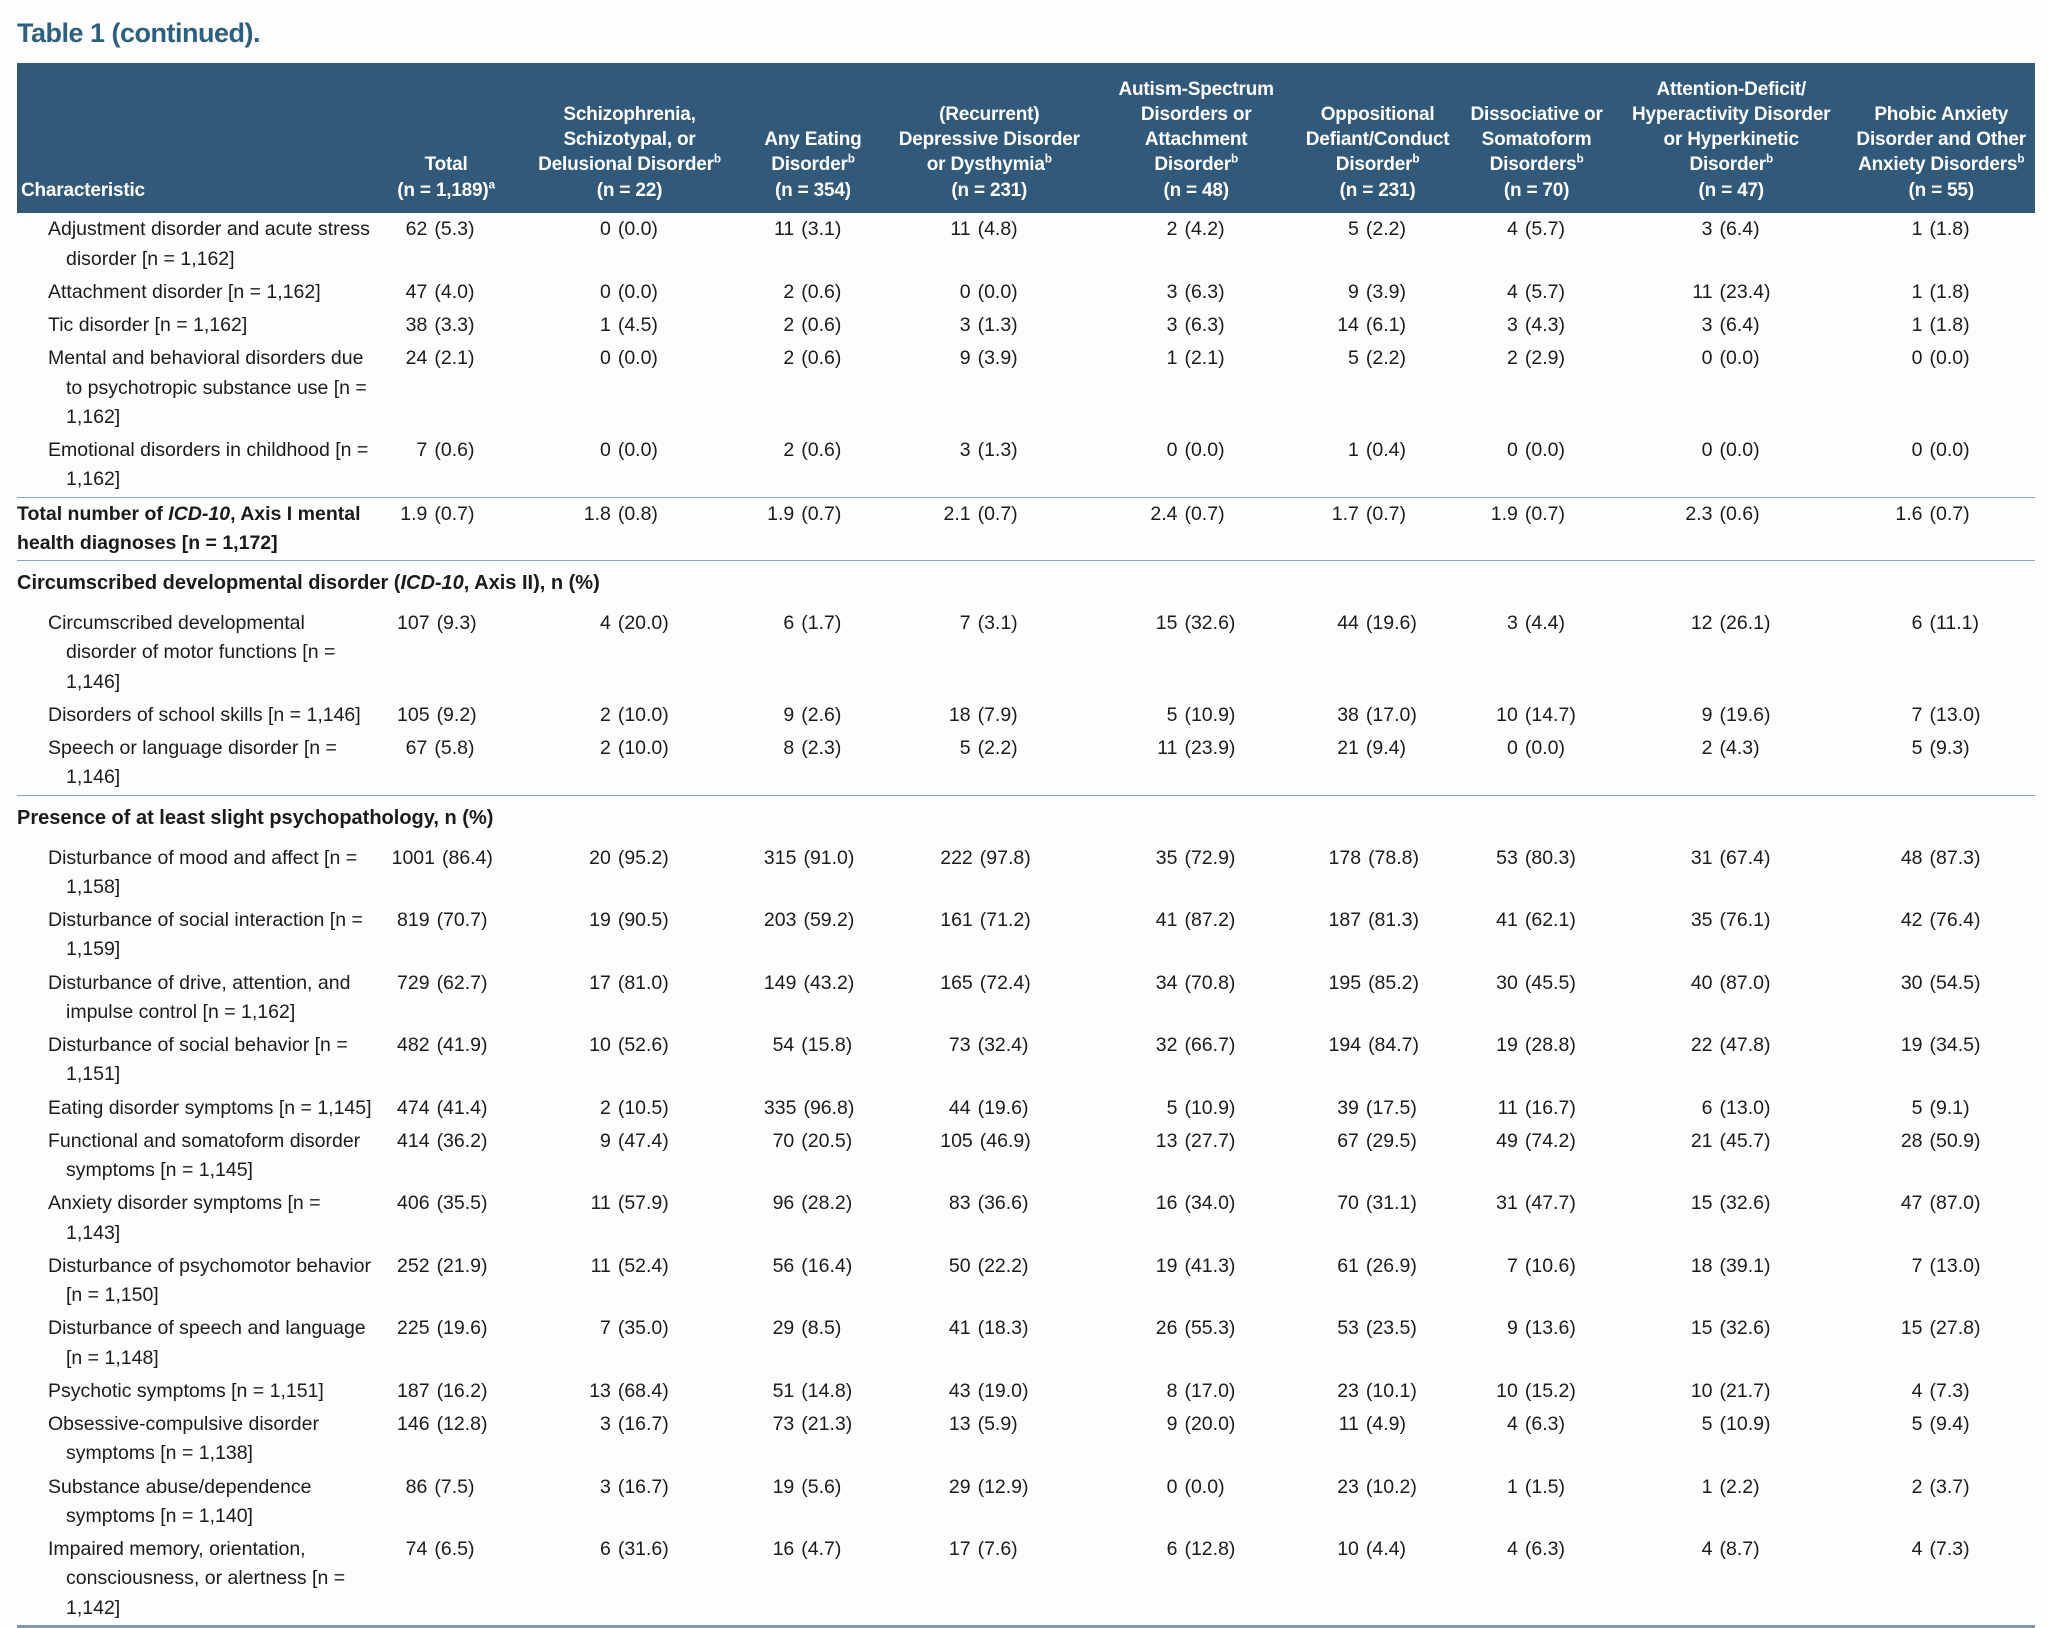  Describe the element at coordinates (196, 138) in the screenshot. I see `column-header-characteristic: Characteristic` at that location.